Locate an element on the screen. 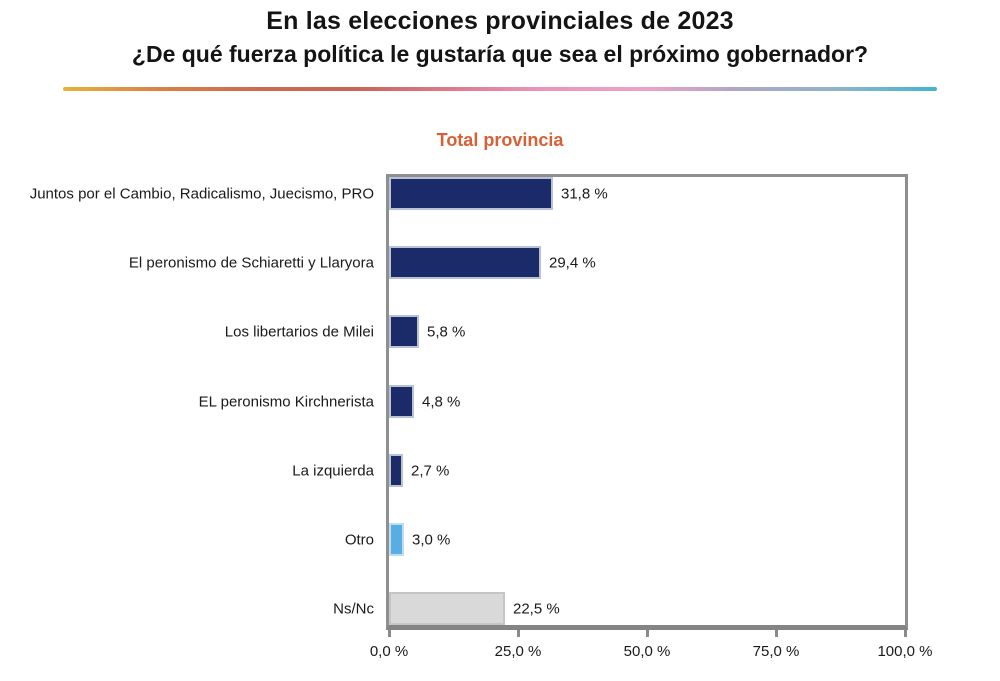  category-label: Los libertarios de Milei is located at coordinates (299, 331).